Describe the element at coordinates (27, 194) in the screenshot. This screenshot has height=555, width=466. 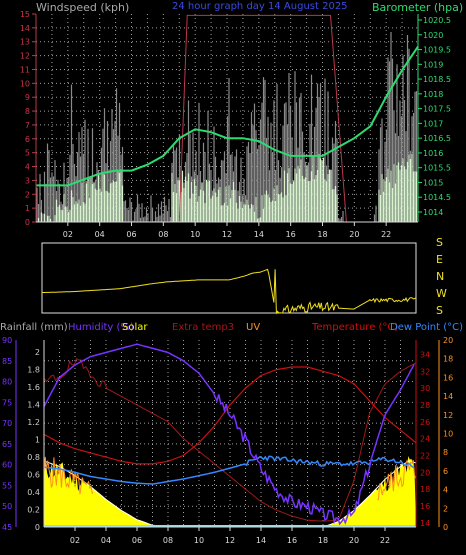
I see `wind-tick-label: 2` at that location.